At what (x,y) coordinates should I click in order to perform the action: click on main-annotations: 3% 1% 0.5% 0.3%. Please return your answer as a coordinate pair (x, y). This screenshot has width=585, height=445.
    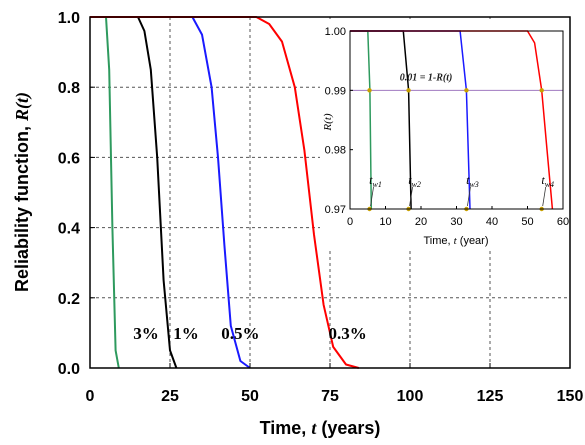
    Looking at the image, I should click on (249, 333).